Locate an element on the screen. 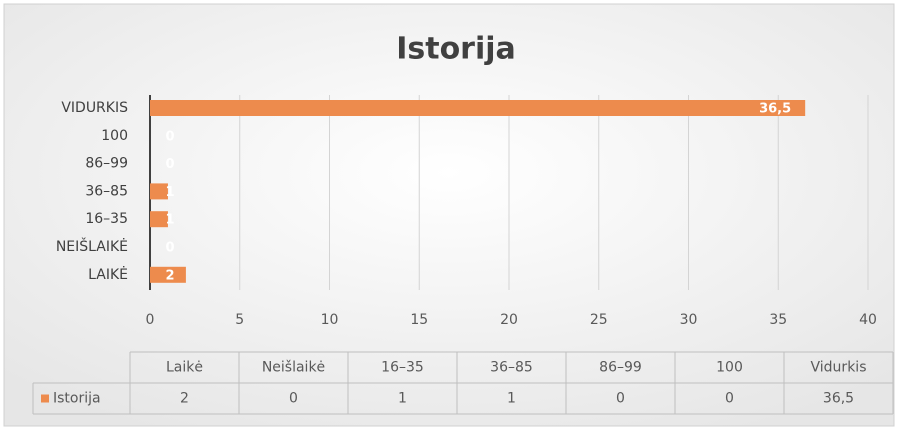 Image resolution: width=898 pixels, height=434 pixels. x-tick-label: 5 is located at coordinates (239, 320).